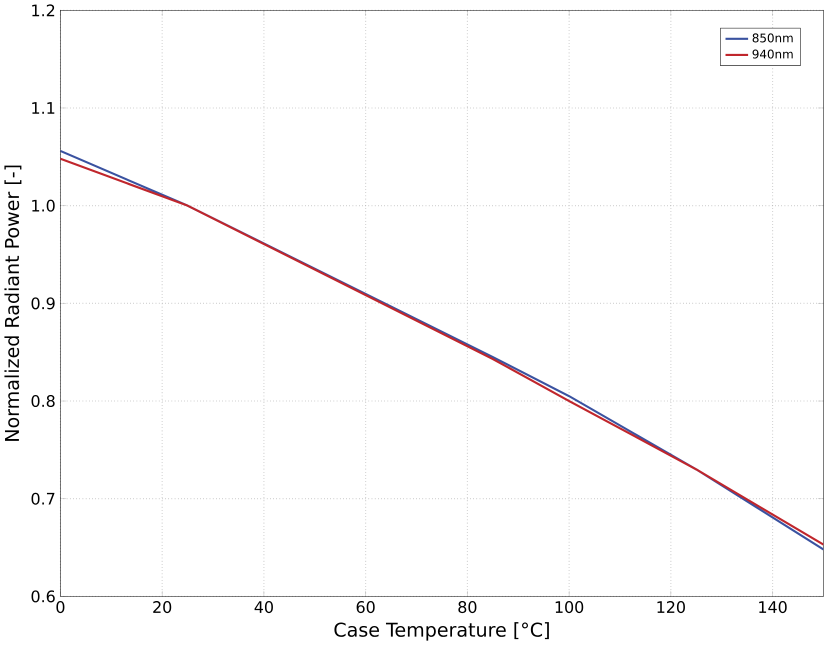  Describe the element at coordinates (467, 607) in the screenshot. I see `x-tick-label: 80` at that location.